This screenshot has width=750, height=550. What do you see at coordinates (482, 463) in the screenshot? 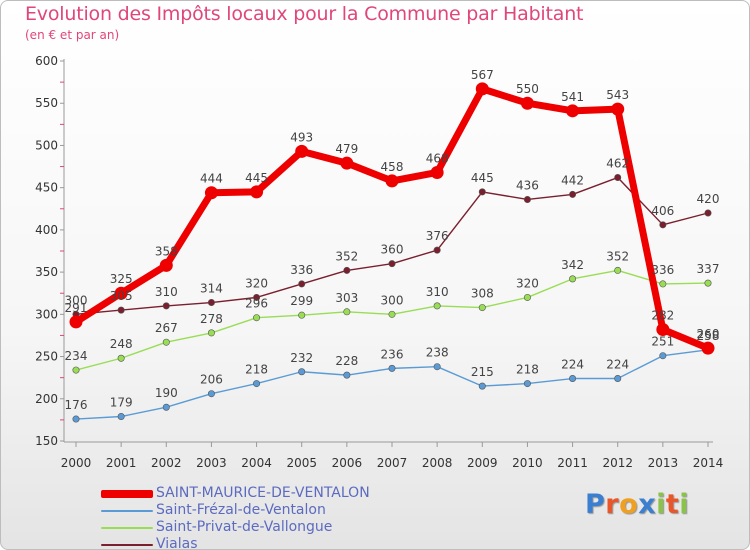
I see `x-tick-label: 2009` at bounding box center [482, 463].